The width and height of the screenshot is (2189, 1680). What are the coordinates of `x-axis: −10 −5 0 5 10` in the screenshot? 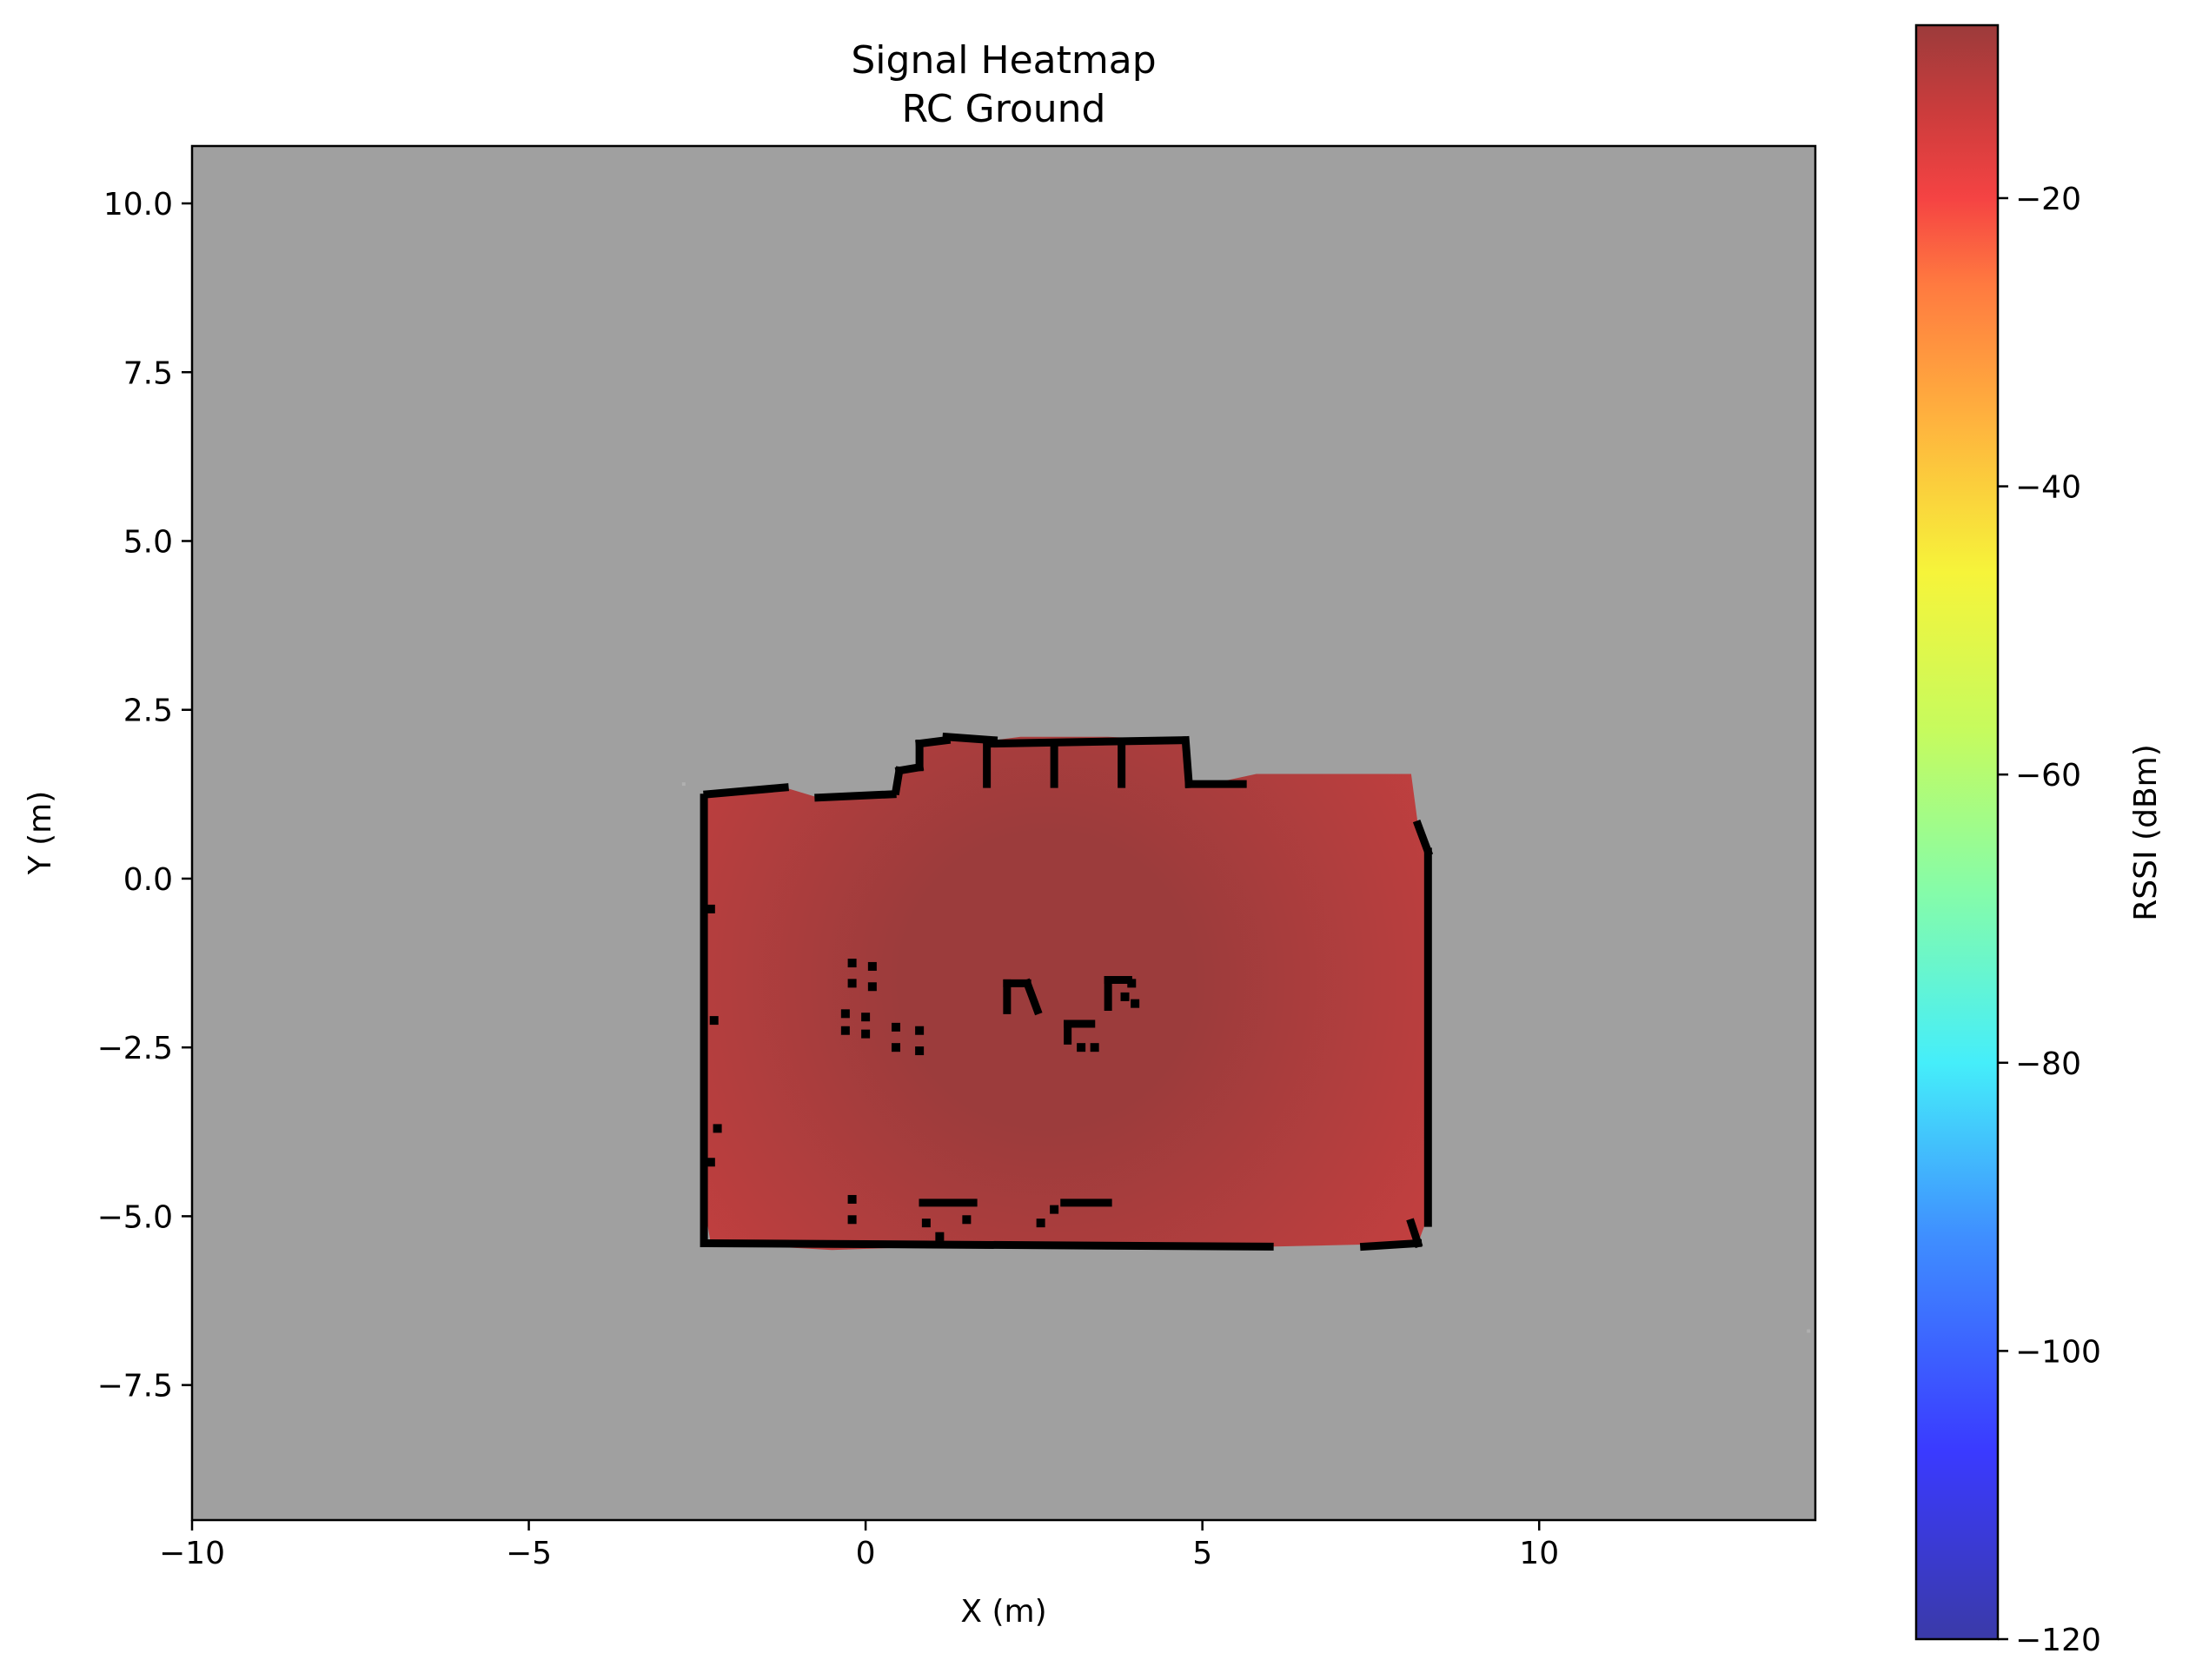 It's located at (859, 1545).